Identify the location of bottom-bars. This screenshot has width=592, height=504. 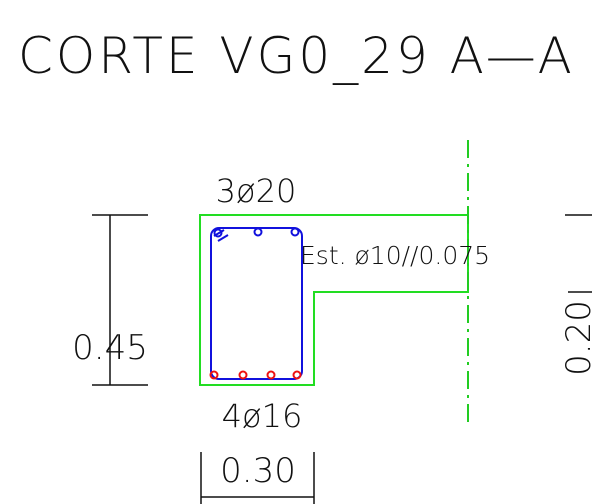
(255, 375).